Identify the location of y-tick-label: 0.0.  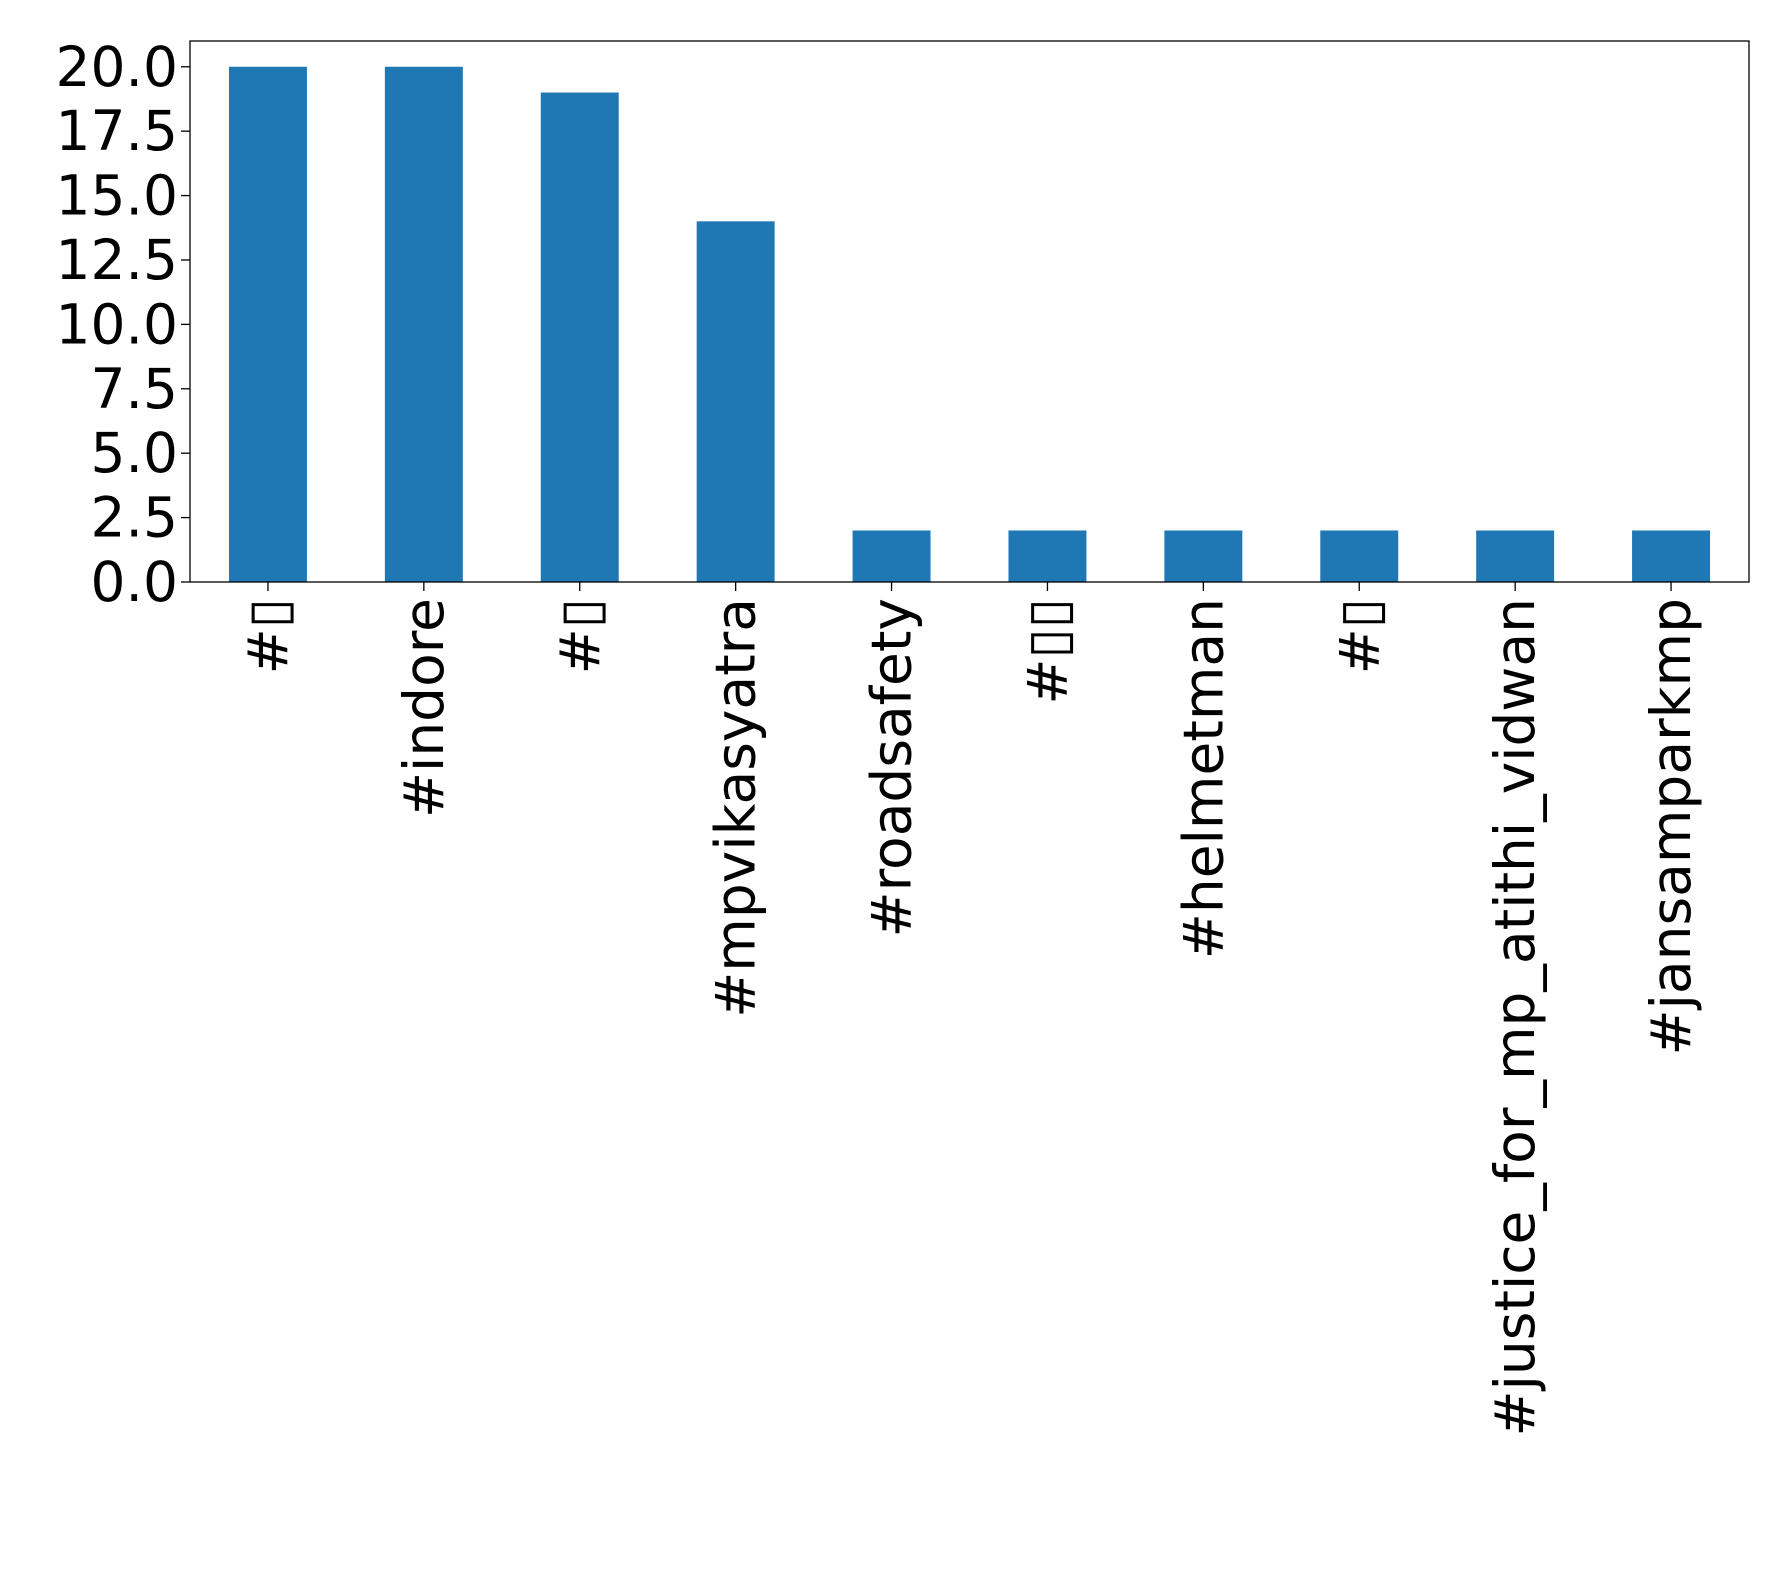
(134, 582).